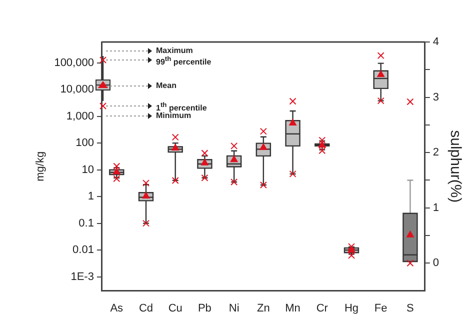 The image size is (474, 320). I want to click on x-tick-label: Mn, so click(292, 308).